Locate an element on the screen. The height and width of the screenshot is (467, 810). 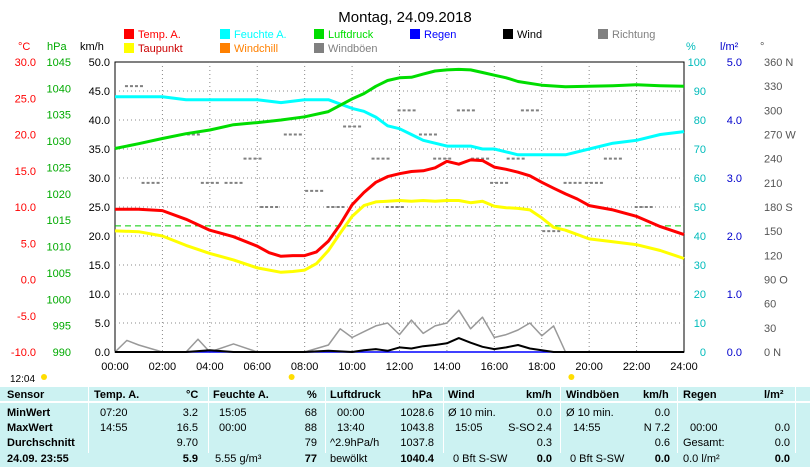
wind-tick-label: 45.0 is located at coordinates (99, 92).